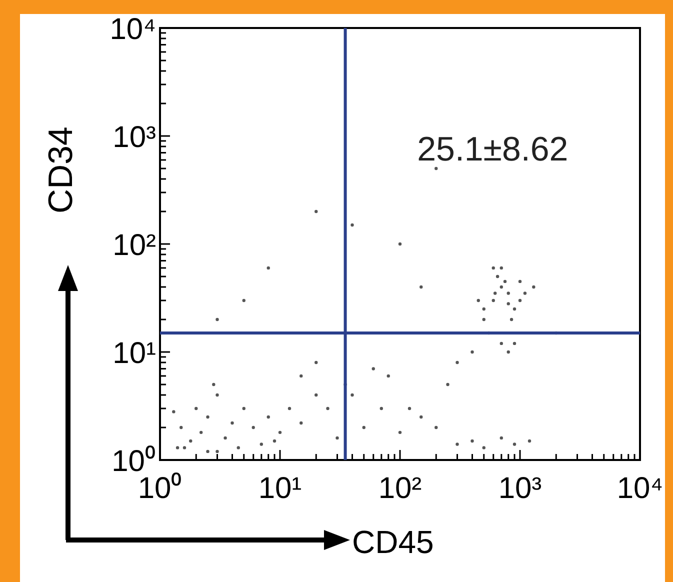 The image size is (673, 582). Describe the element at coordinates (520, 488) in the screenshot. I see `x-tick-label: 10³` at that location.